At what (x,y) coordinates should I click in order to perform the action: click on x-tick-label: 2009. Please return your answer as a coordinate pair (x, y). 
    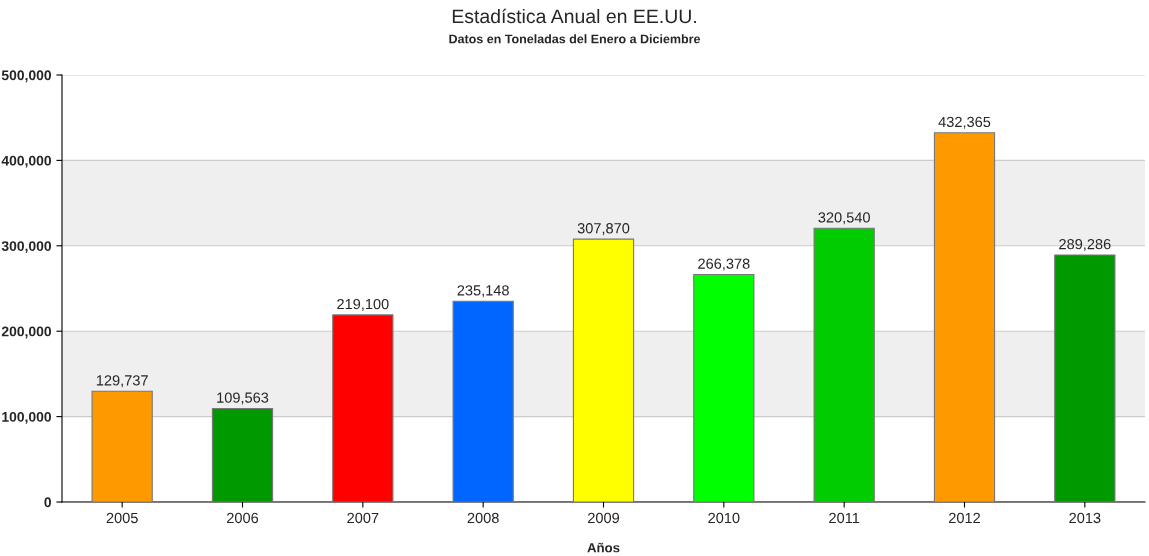
    Looking at the image, I should click on (604, 518).